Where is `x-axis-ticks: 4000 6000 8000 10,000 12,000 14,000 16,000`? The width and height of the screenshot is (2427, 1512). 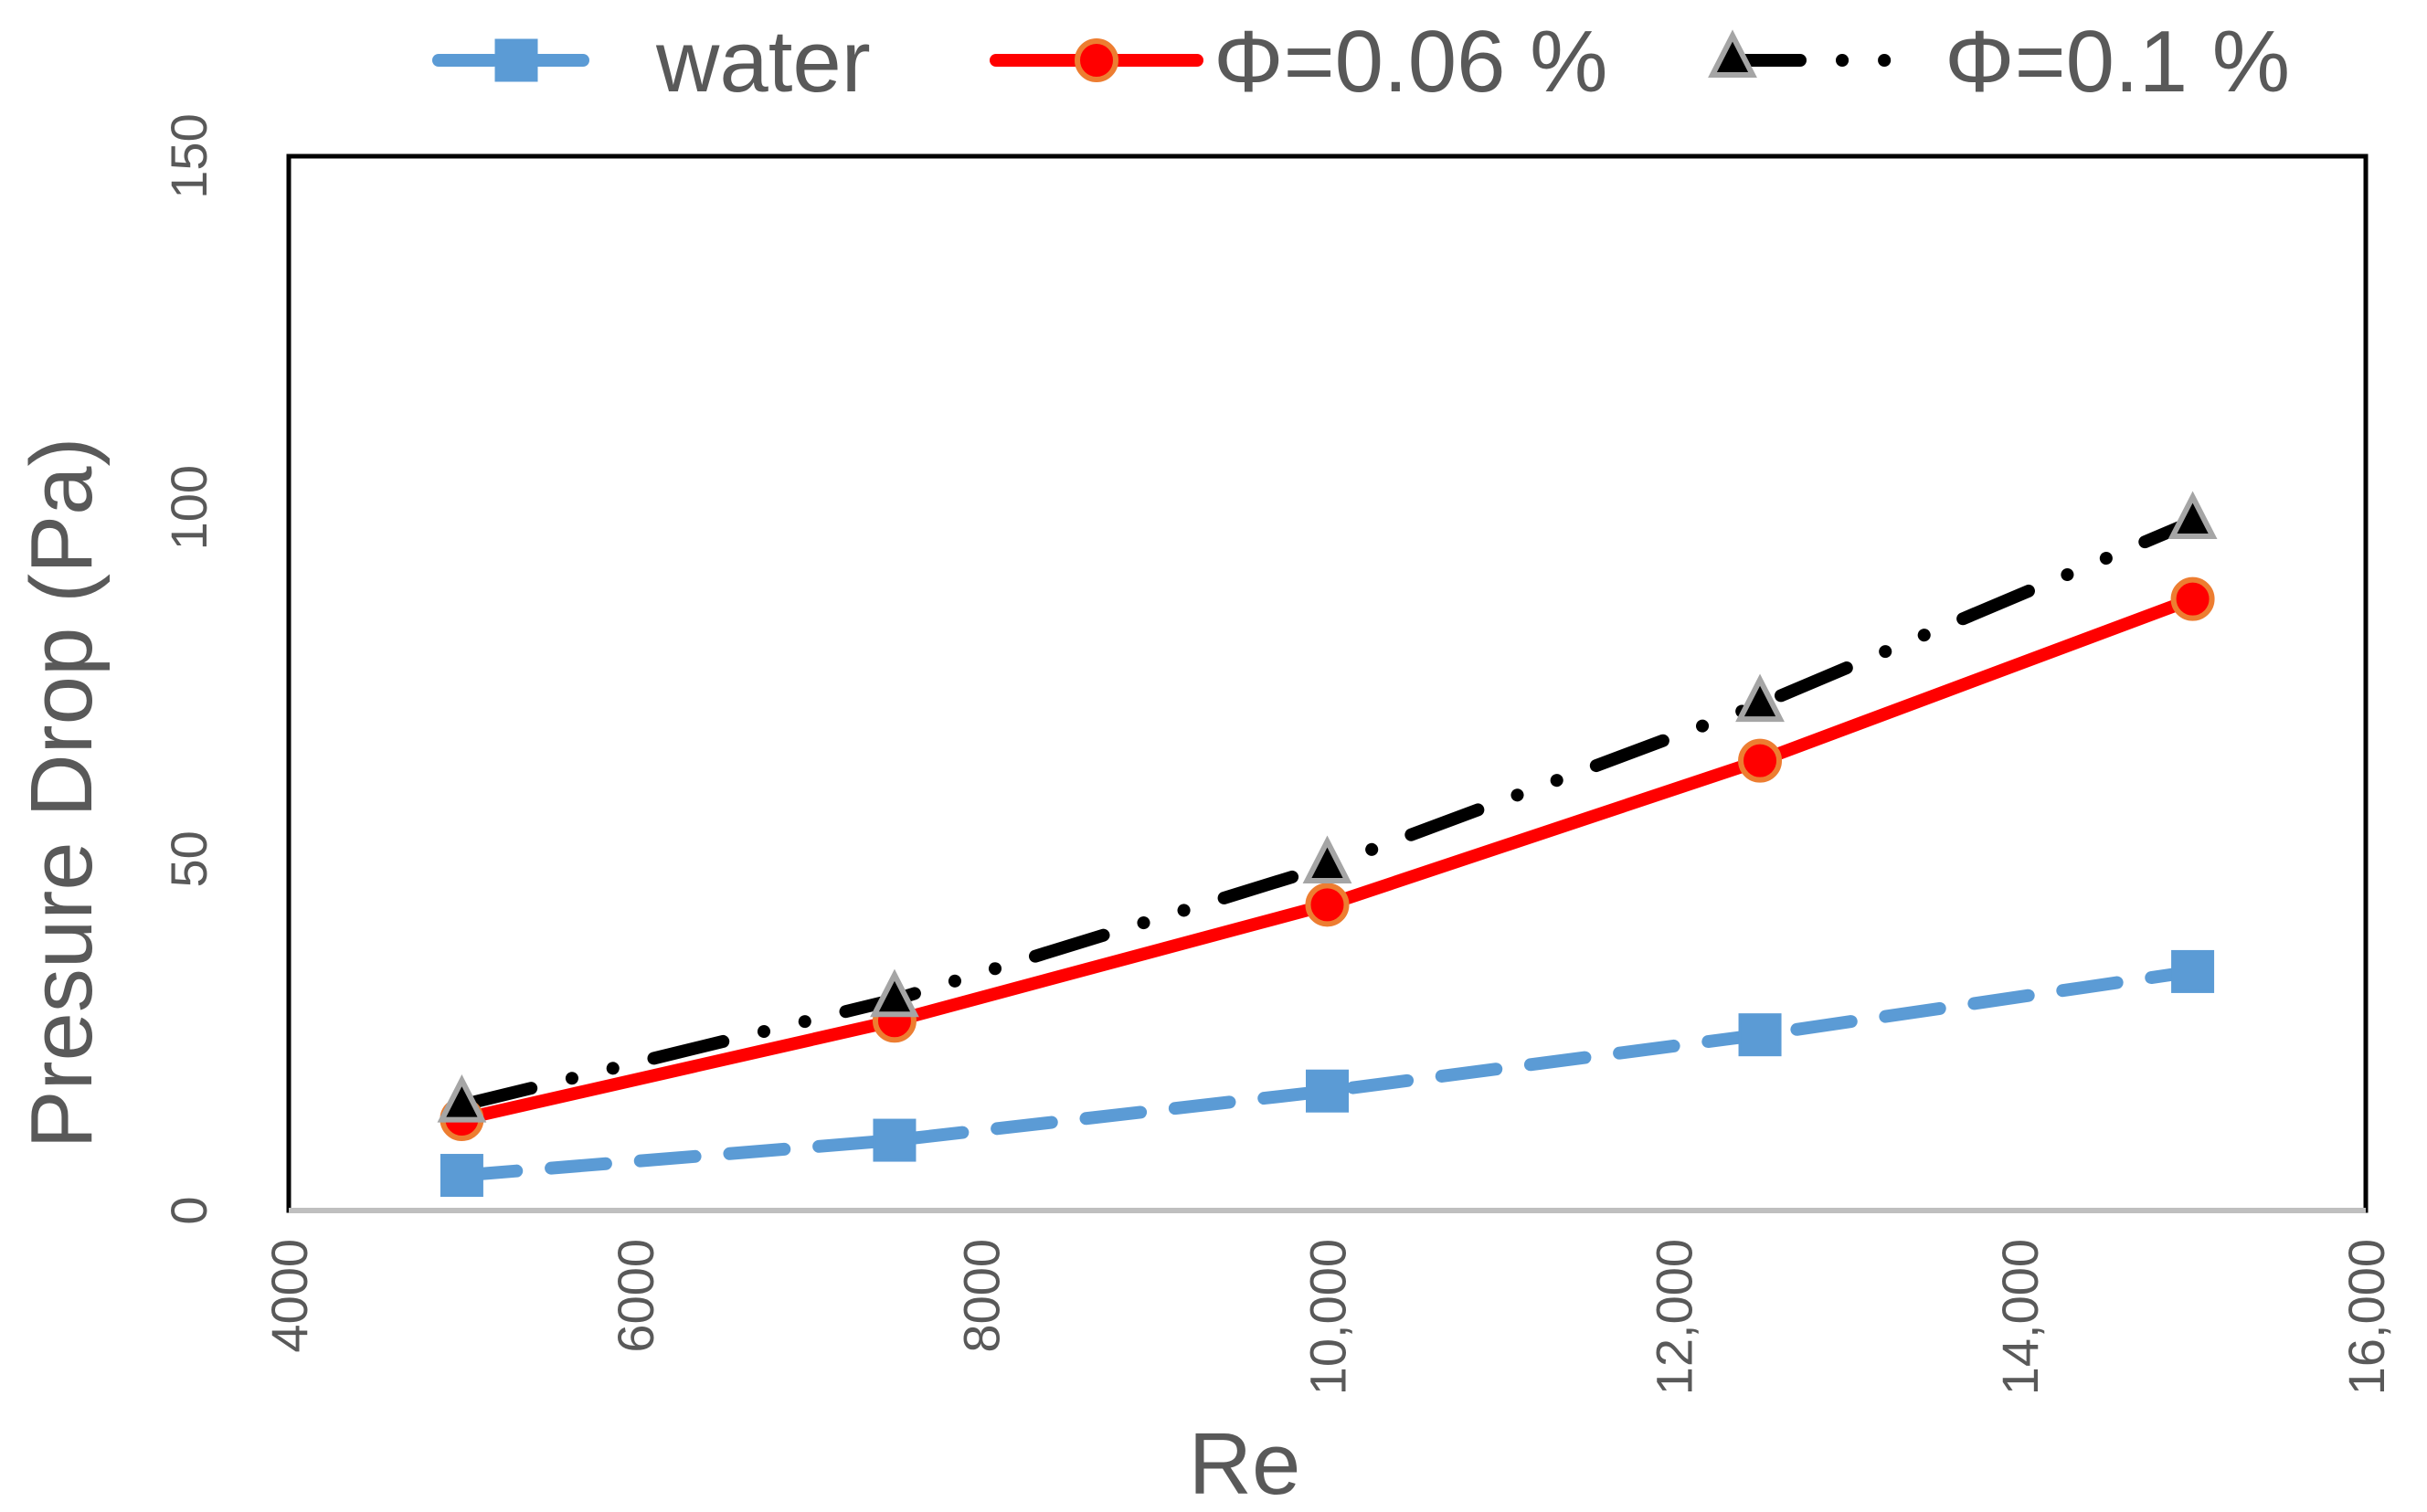
x-axis-ticks: 4000 6000 8000 10,000 12,000 14,000 16,000 is located at coordinates (1327, 1317).